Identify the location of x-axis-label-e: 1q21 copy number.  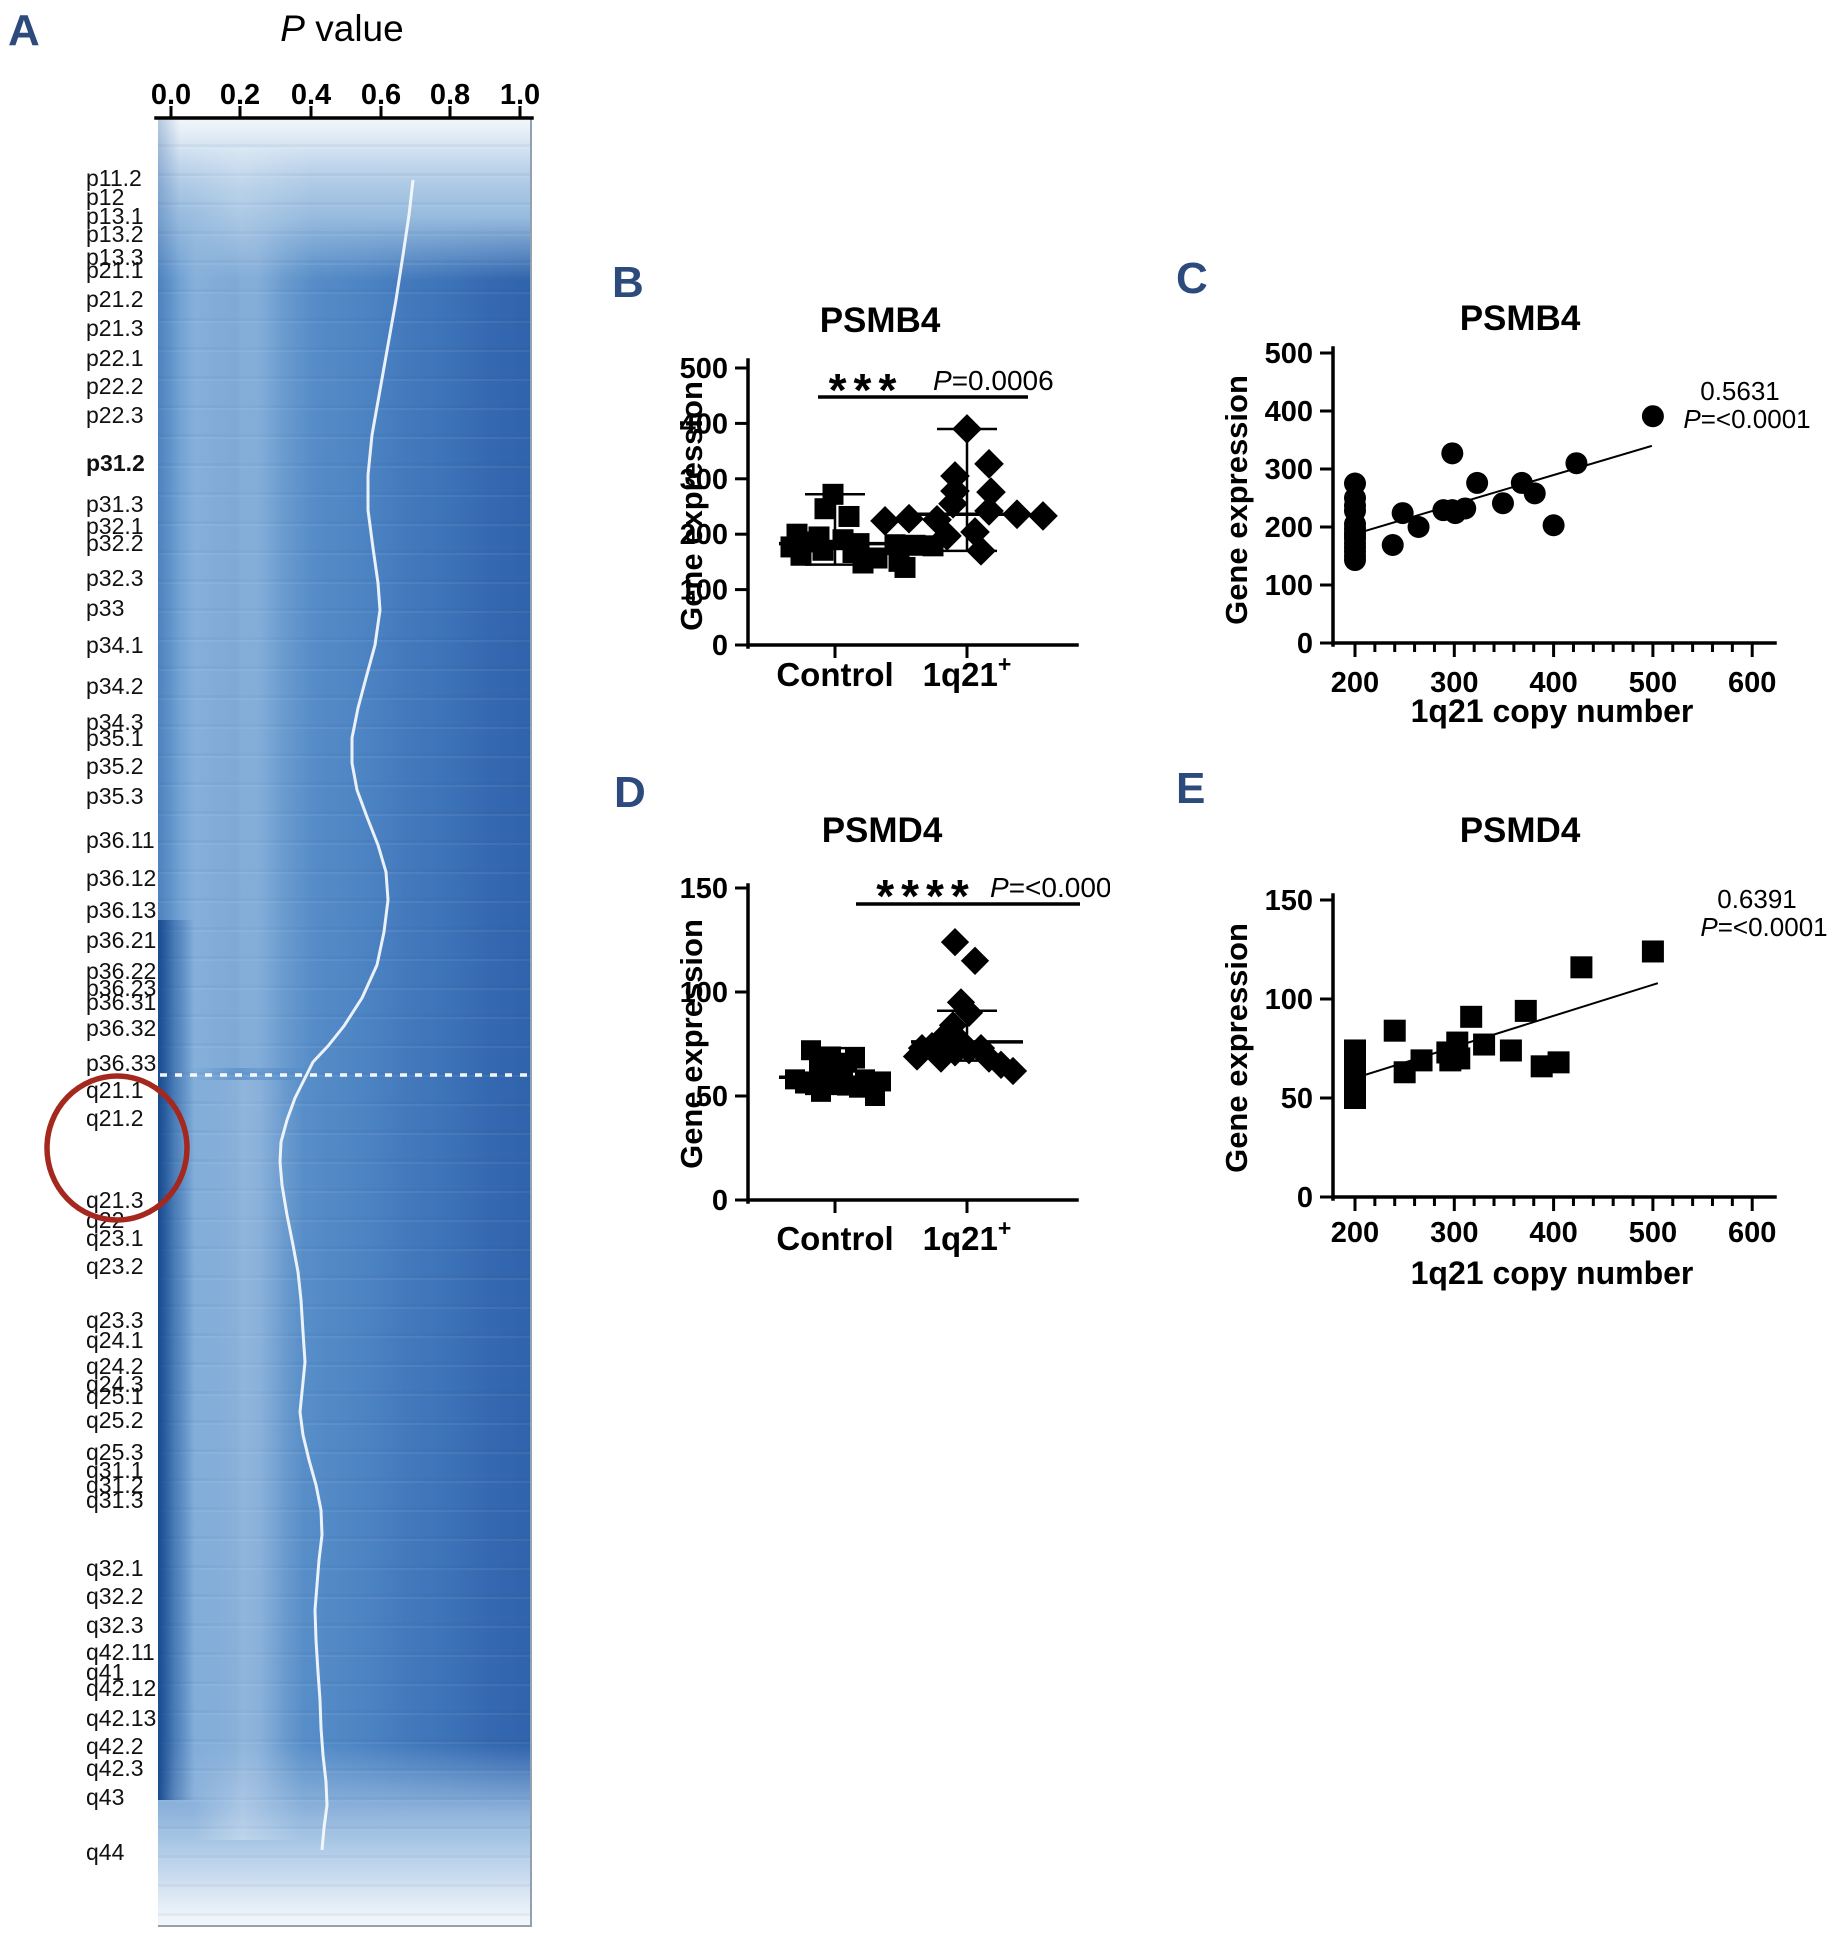
(1552, 1273).